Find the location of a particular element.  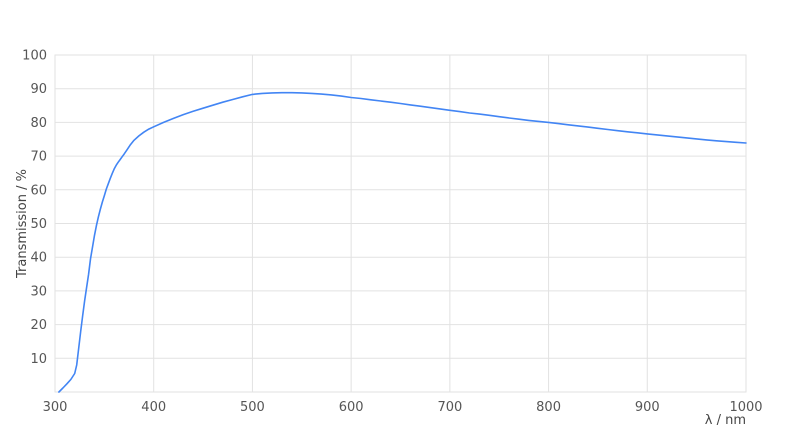

y-tick-label: 90 is located at coordinates (38, 89).